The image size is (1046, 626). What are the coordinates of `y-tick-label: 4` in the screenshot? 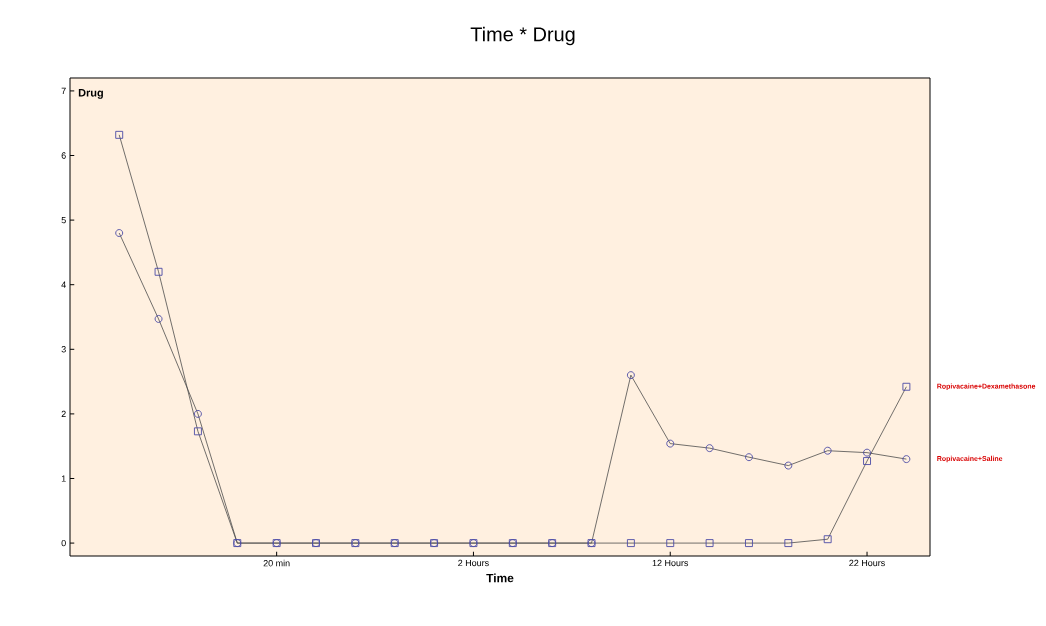 It's located at (63, 284).